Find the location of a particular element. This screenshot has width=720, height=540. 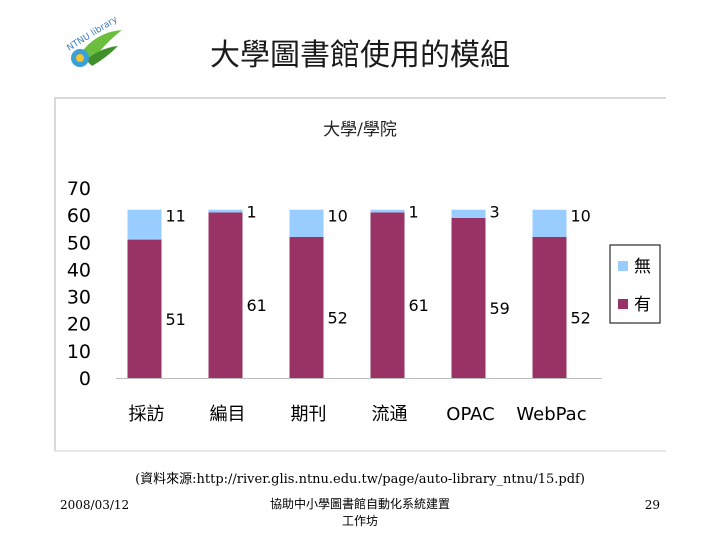

library-logo: NTNU library is located at coordinates (96, 45).